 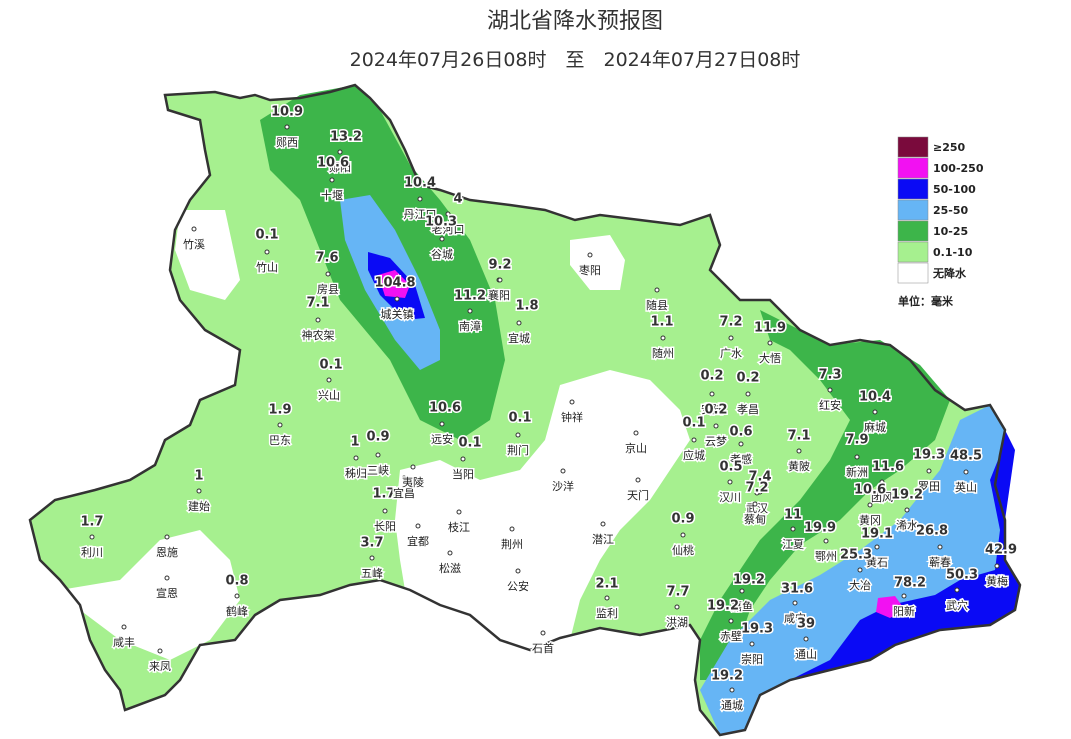 What do you see at coordinates (806, 654) in the screenshot?
I see `station-name: 通山` at bounding box center [806, 654].